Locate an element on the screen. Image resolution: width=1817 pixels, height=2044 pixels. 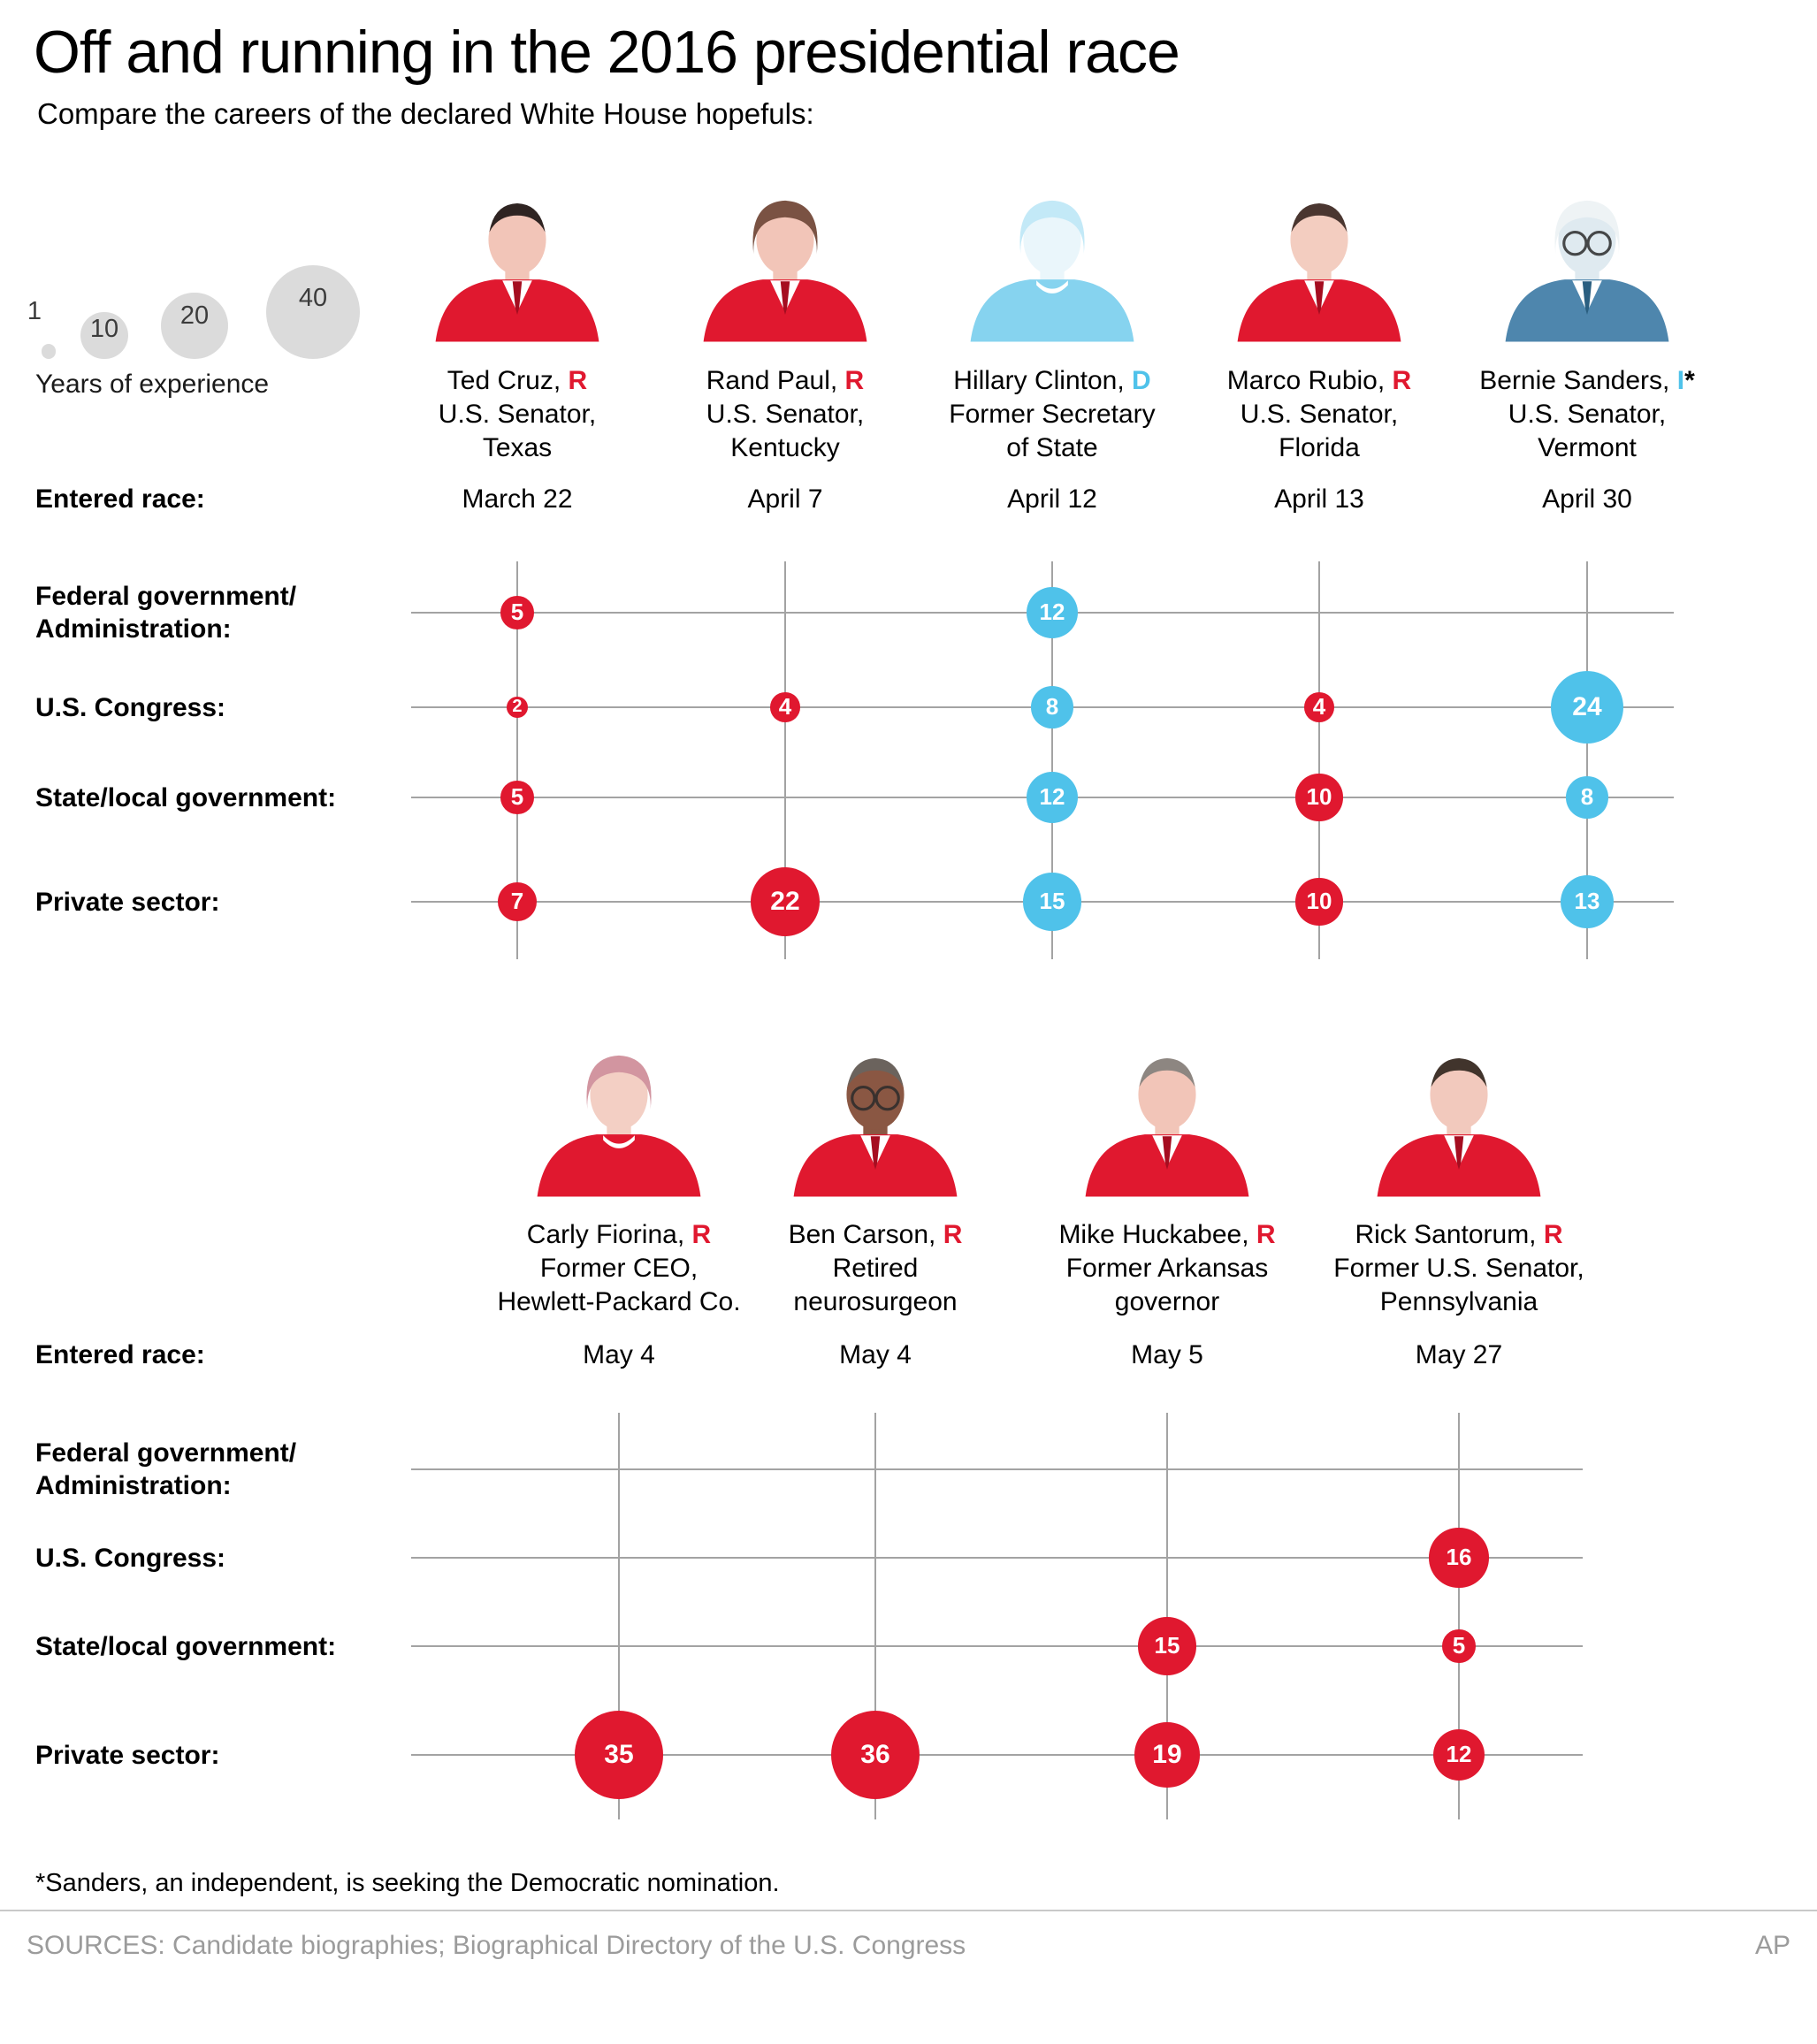
experience-bubble-rick-santorum-private-sector: 12 is located at coordinates (1459, 1754).